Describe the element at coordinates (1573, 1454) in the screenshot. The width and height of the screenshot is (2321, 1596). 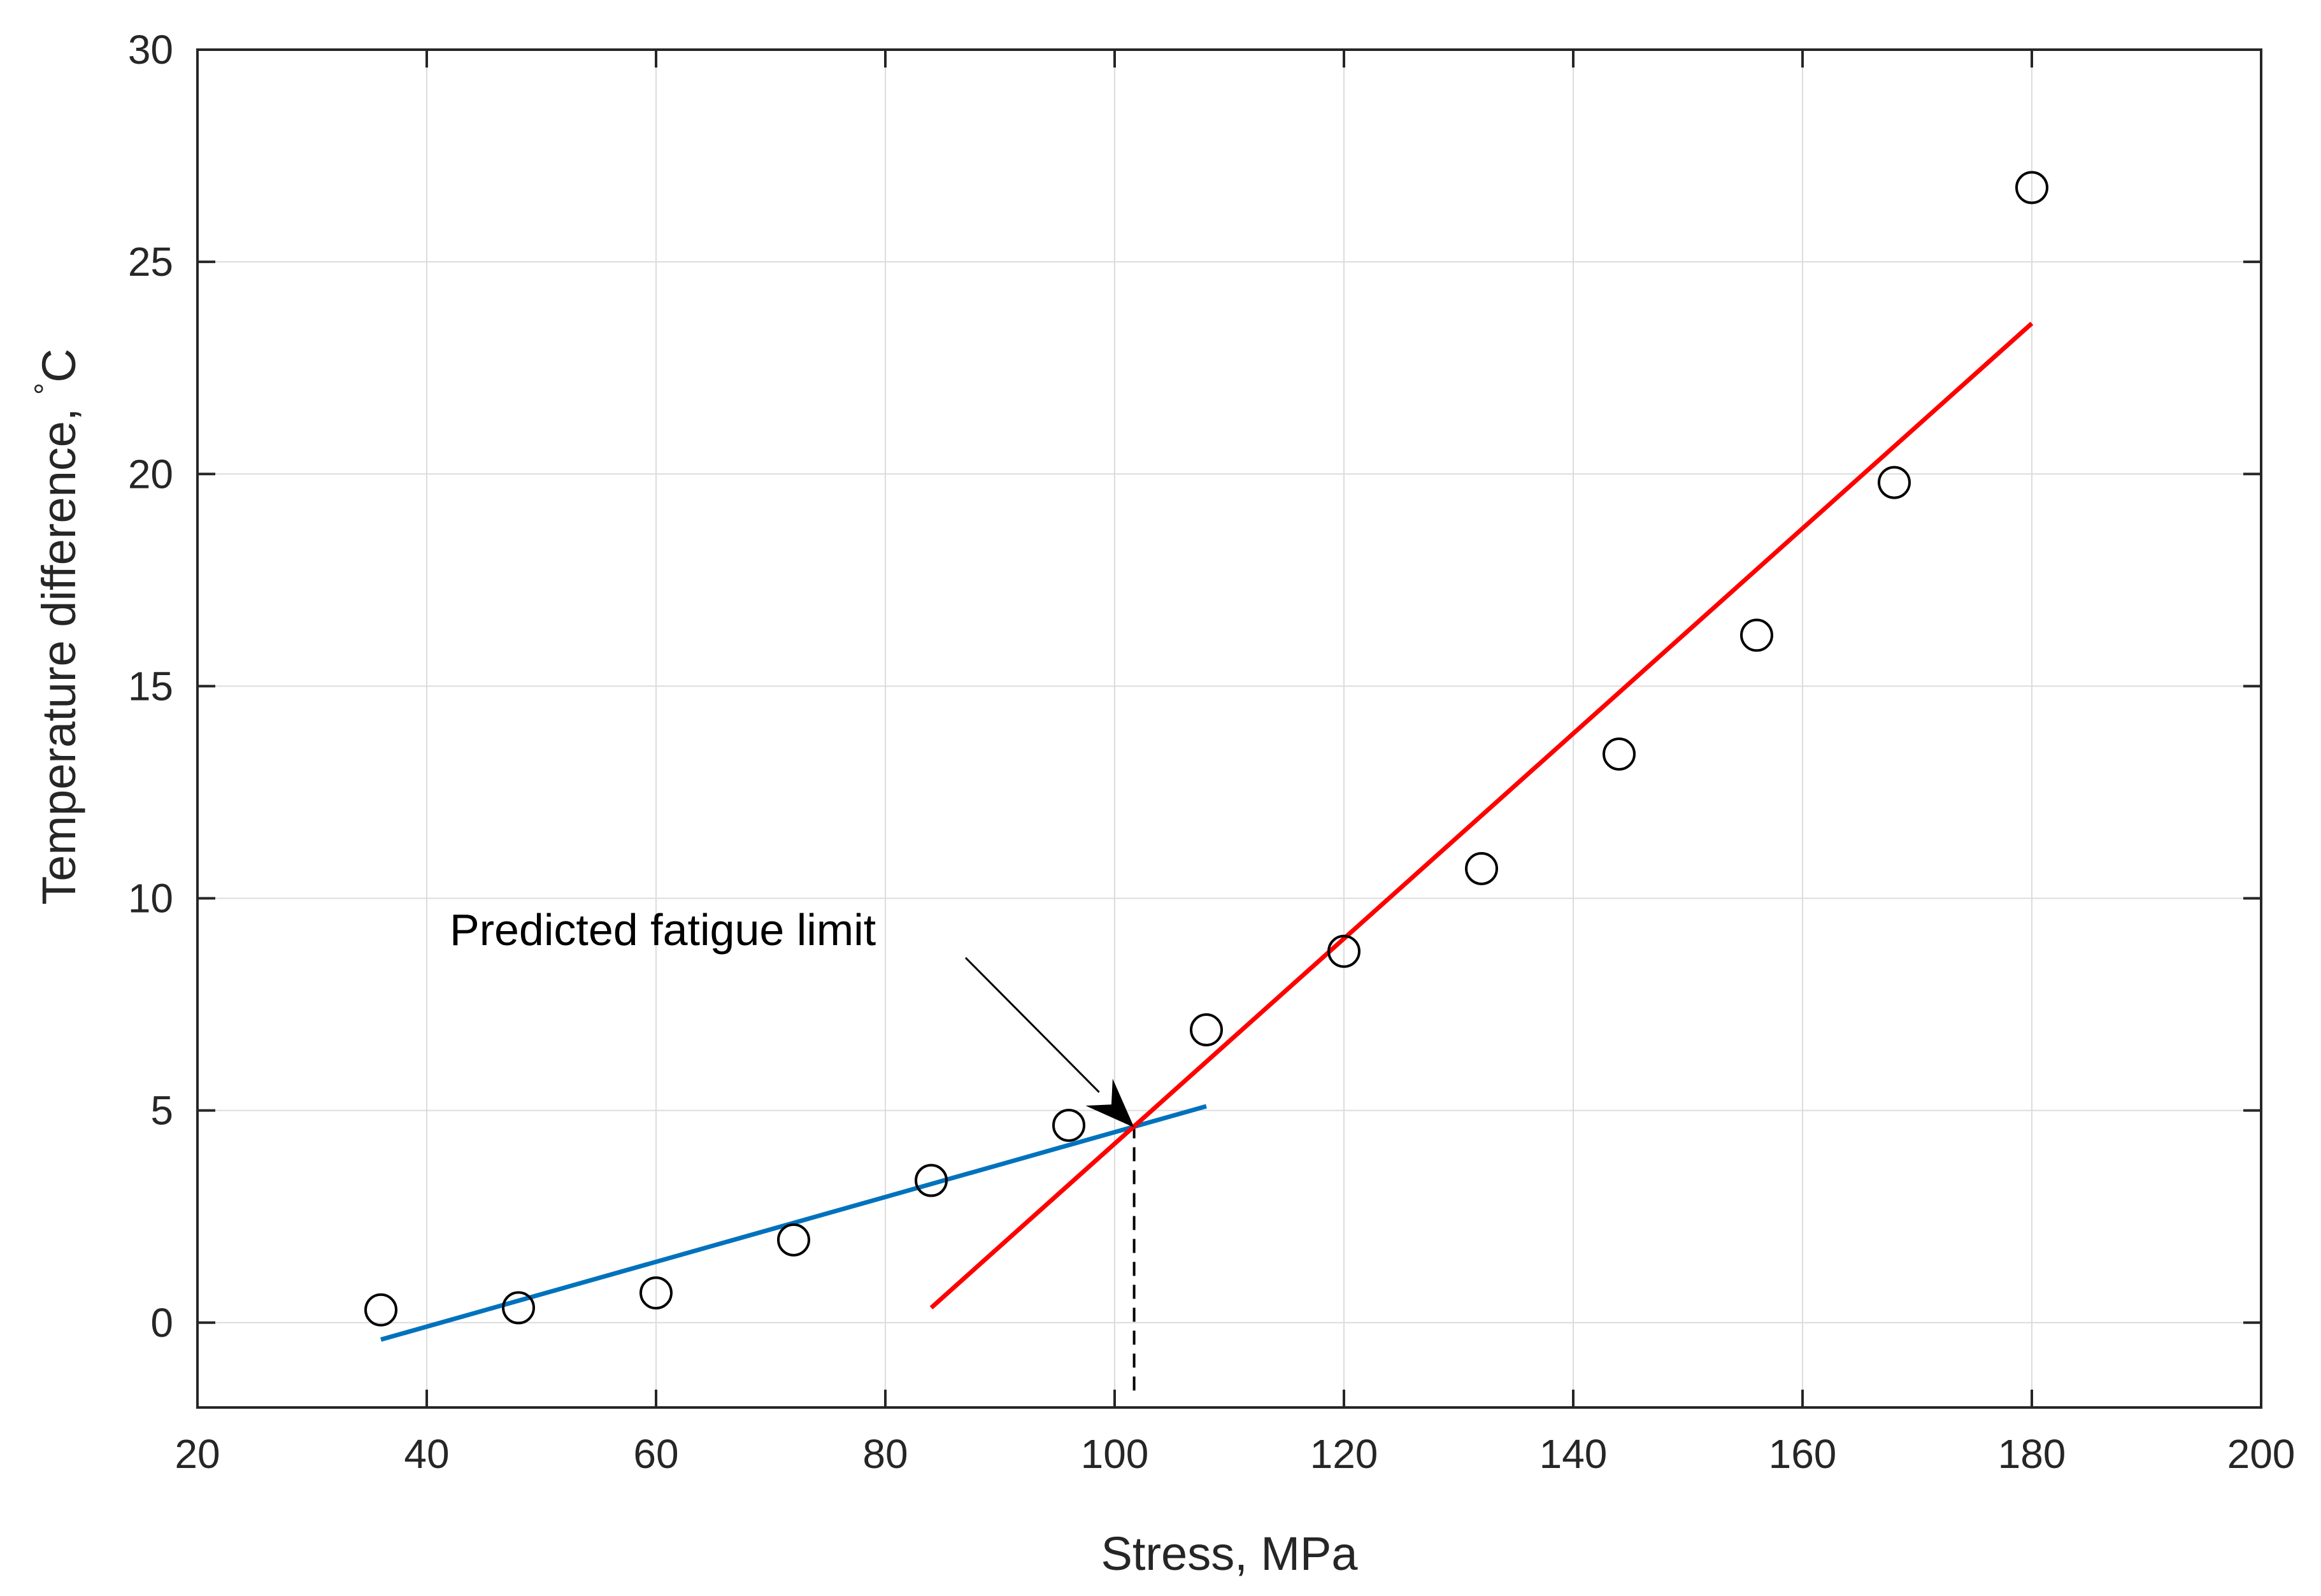
I see `x-tick-label: 140` at that location.